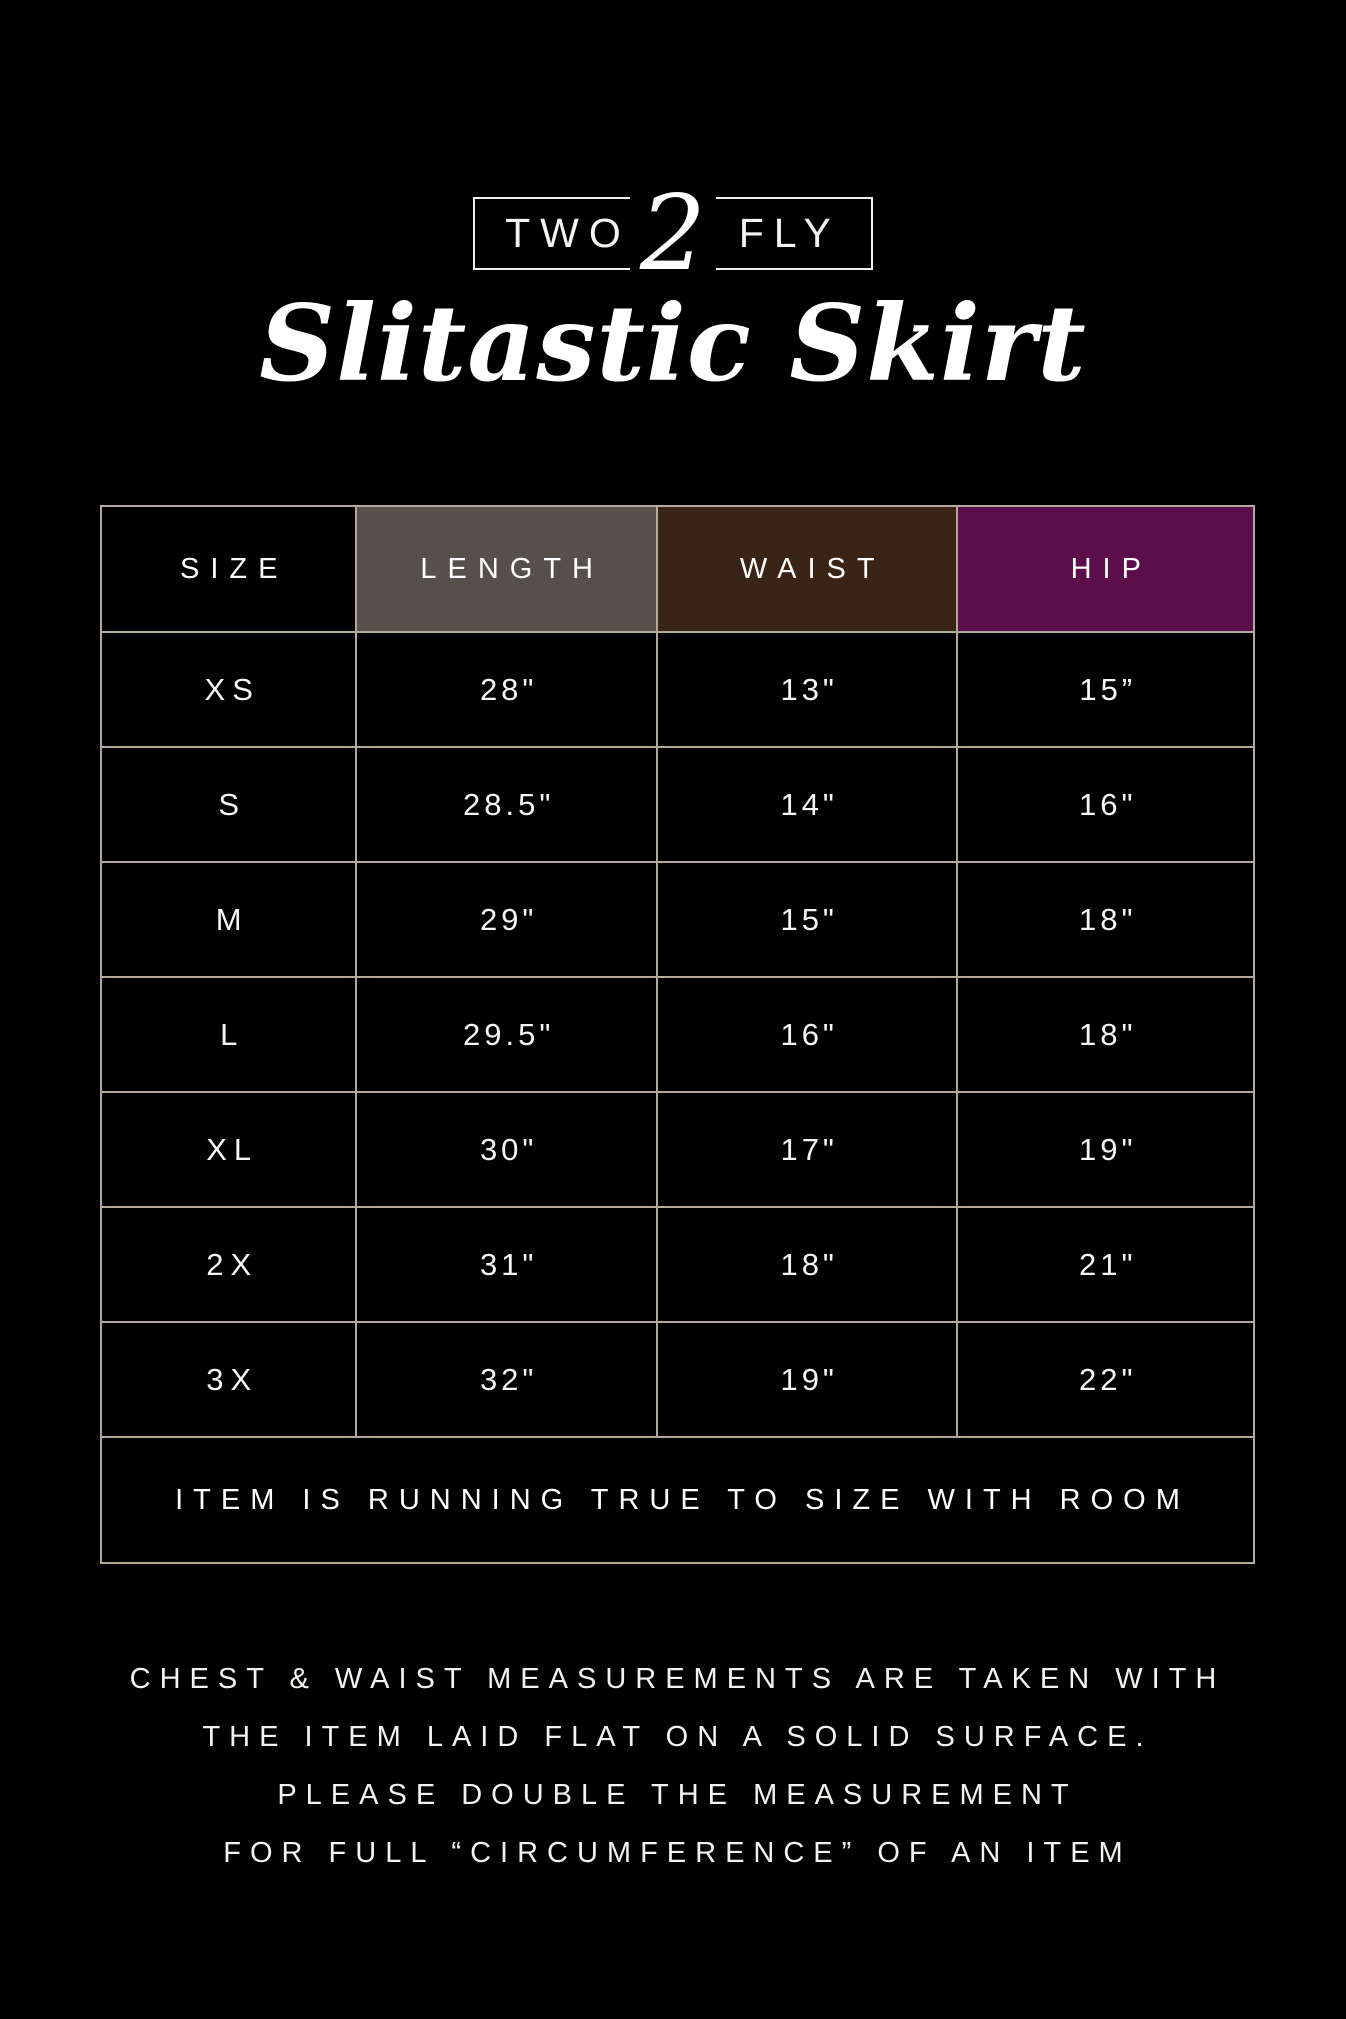 Image resolution: width=1346 pixels, height=2019 pixels. What do you see at coordinates (677, 1795) in the screenshot?
I see `disclaimer-line: PLEASE DOUBLE THE MEASUREMENT` at bounding box center [677, 1795].